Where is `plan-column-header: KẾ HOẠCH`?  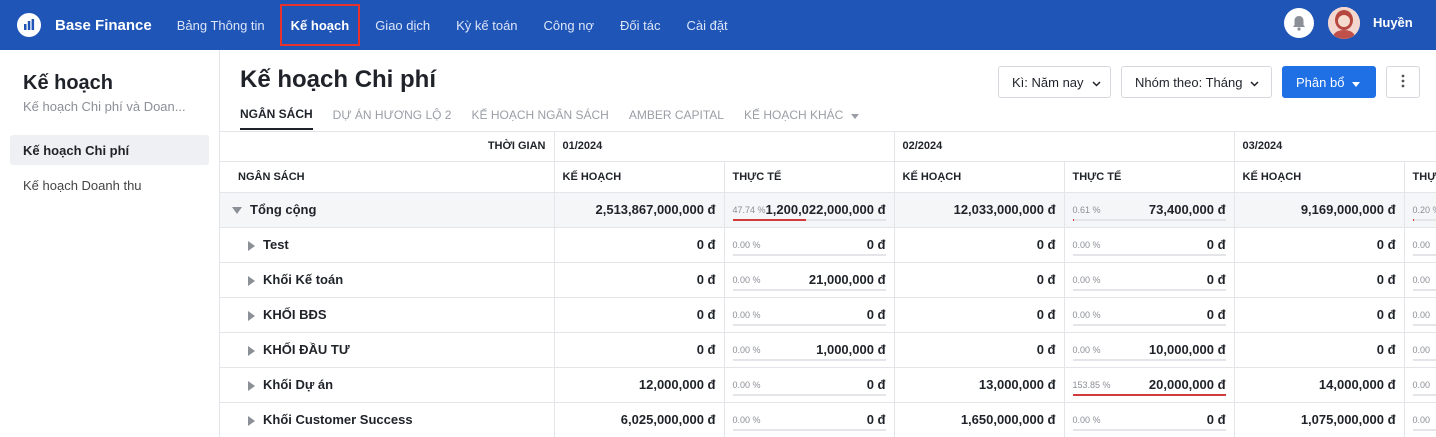 plan-column-header: KẾ HOẠCH is located at coordinates (979, 177).